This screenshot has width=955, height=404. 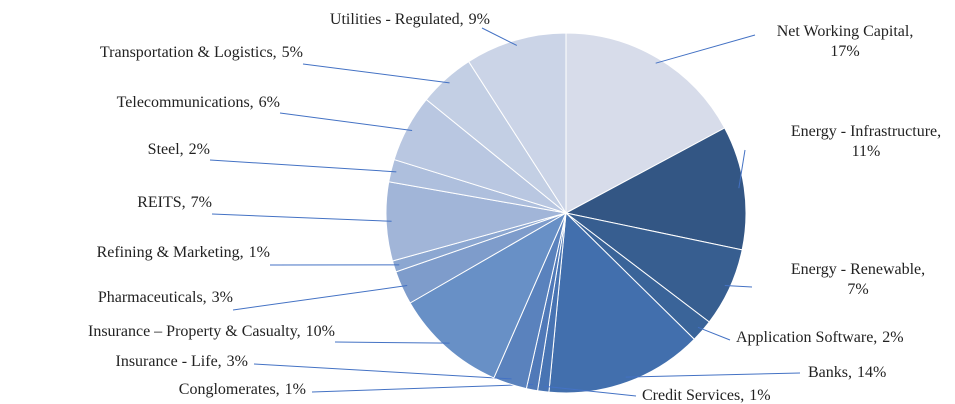 What do you see at coordinates (828, 372) in the screenshot?
I see `label-category: Banks` at bounding box center [828, 372].